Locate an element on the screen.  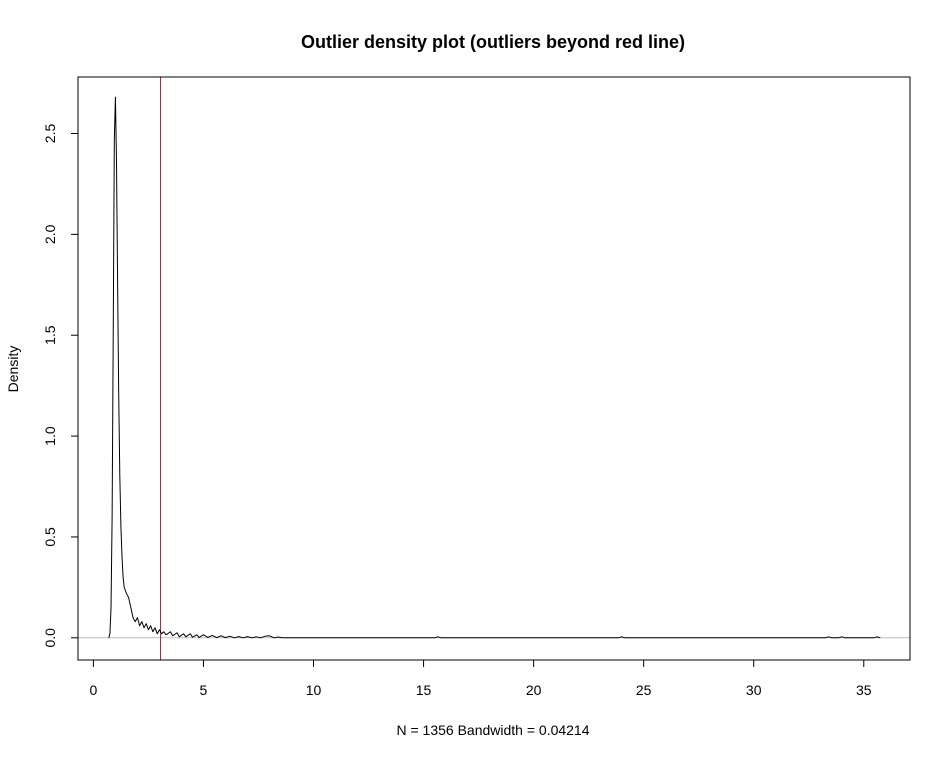
y-tick-label: 0.0 is located at coordinates (50, 638).